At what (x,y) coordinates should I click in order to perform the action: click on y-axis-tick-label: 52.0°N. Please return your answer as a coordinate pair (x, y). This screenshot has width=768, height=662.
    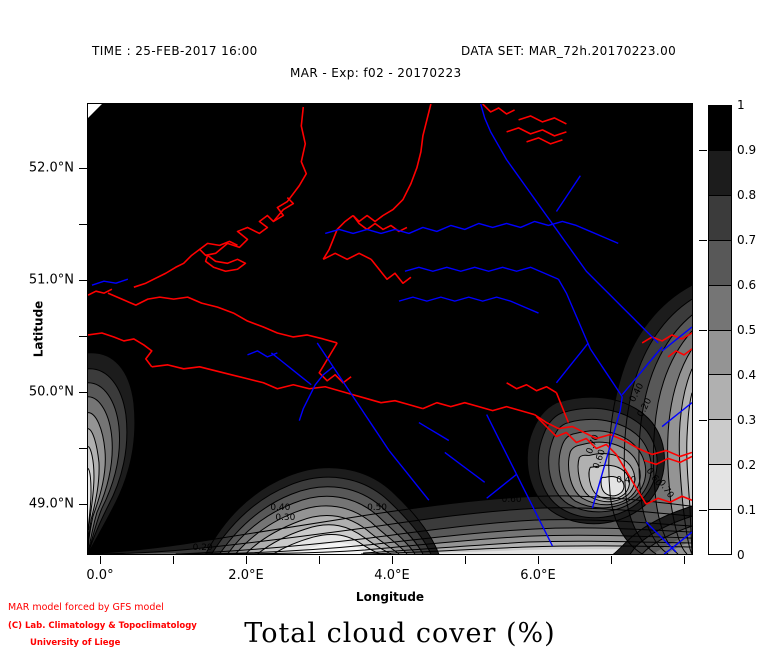
    Looking at the image, I should click on (51, 168).